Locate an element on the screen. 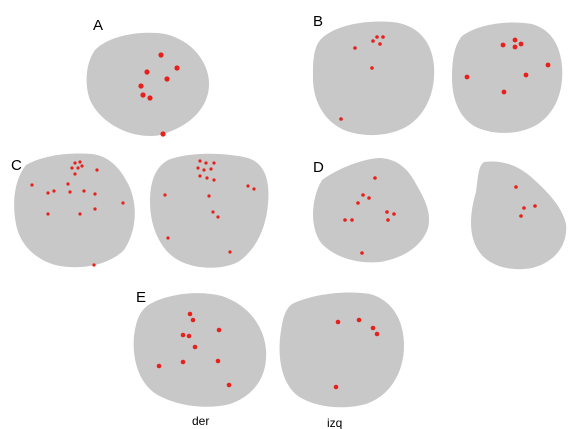 This screenshot has height=429, width=573. column-label-right: der is located at coordinates (200, 421).